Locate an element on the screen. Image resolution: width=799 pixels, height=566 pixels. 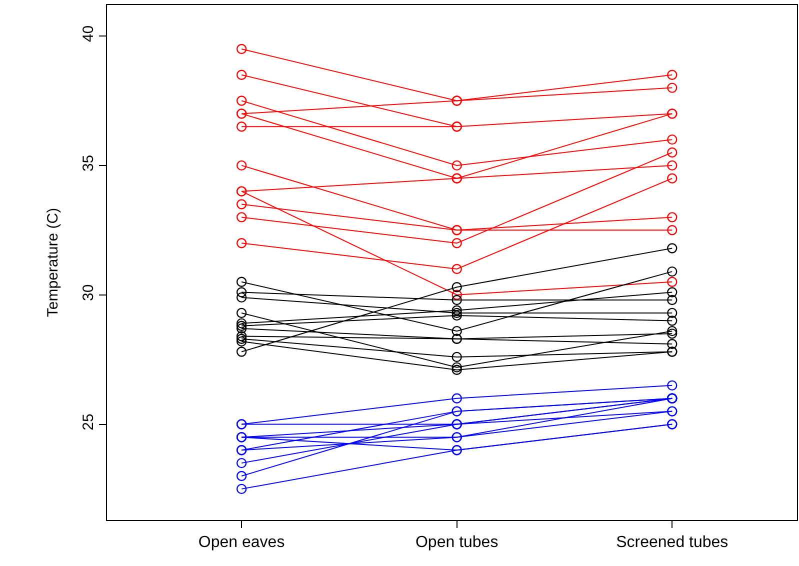
x-tick-label: Open tubes is located at coordinates (456, 543).